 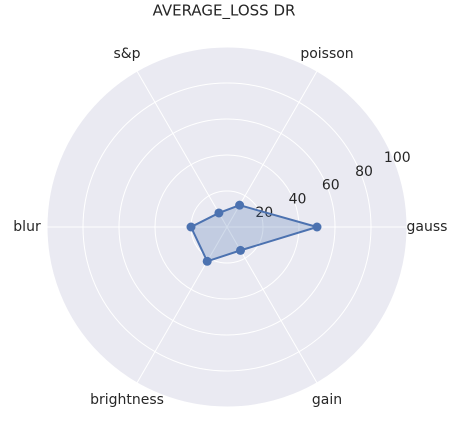 What do you see at coordinates (27, 227) in the screenshot?
I see `category-label: blur` at bounding box center [27, 227].